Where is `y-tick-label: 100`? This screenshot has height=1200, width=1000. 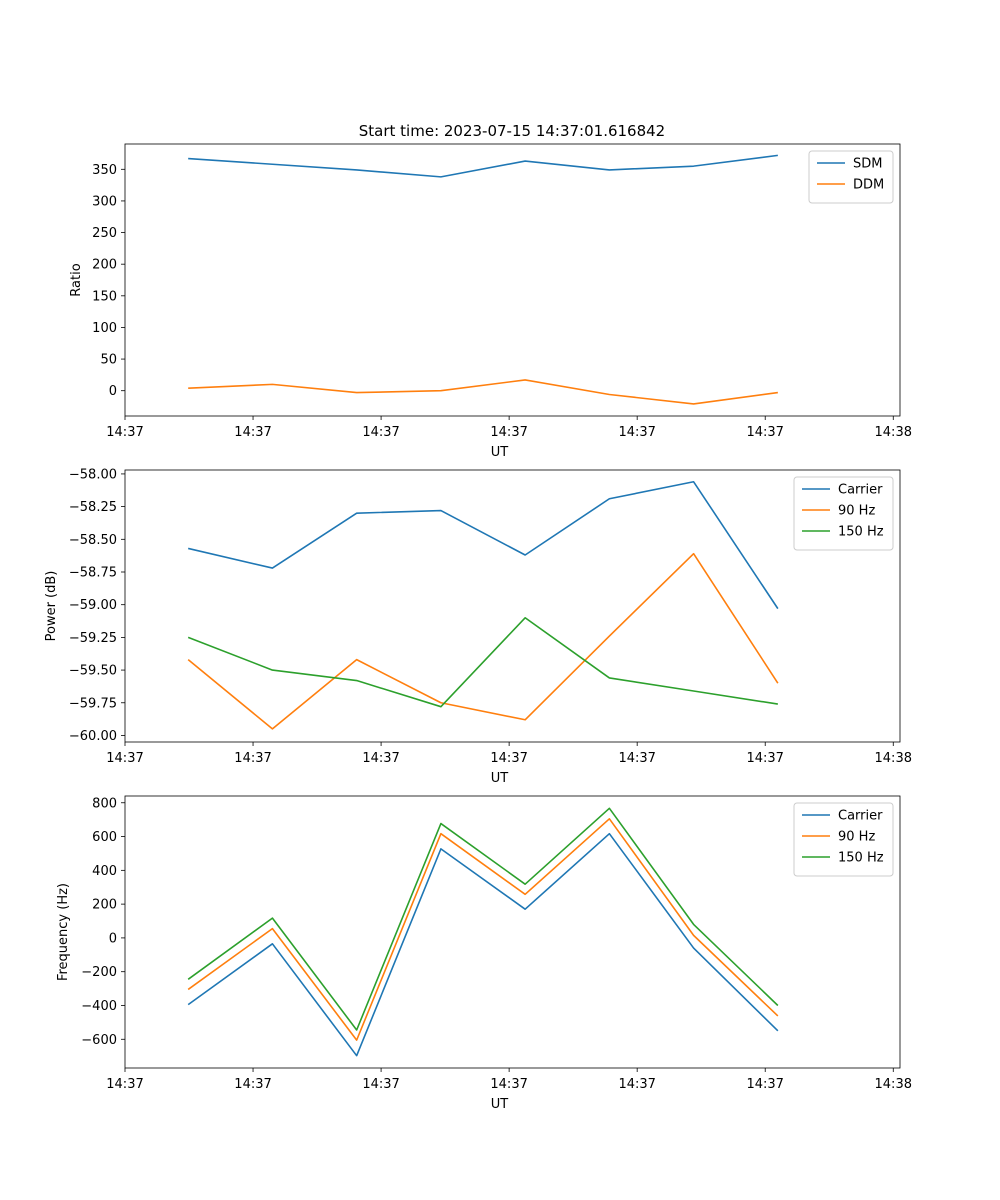 y-tick-label: 100 is located at coordinates (104, 328).